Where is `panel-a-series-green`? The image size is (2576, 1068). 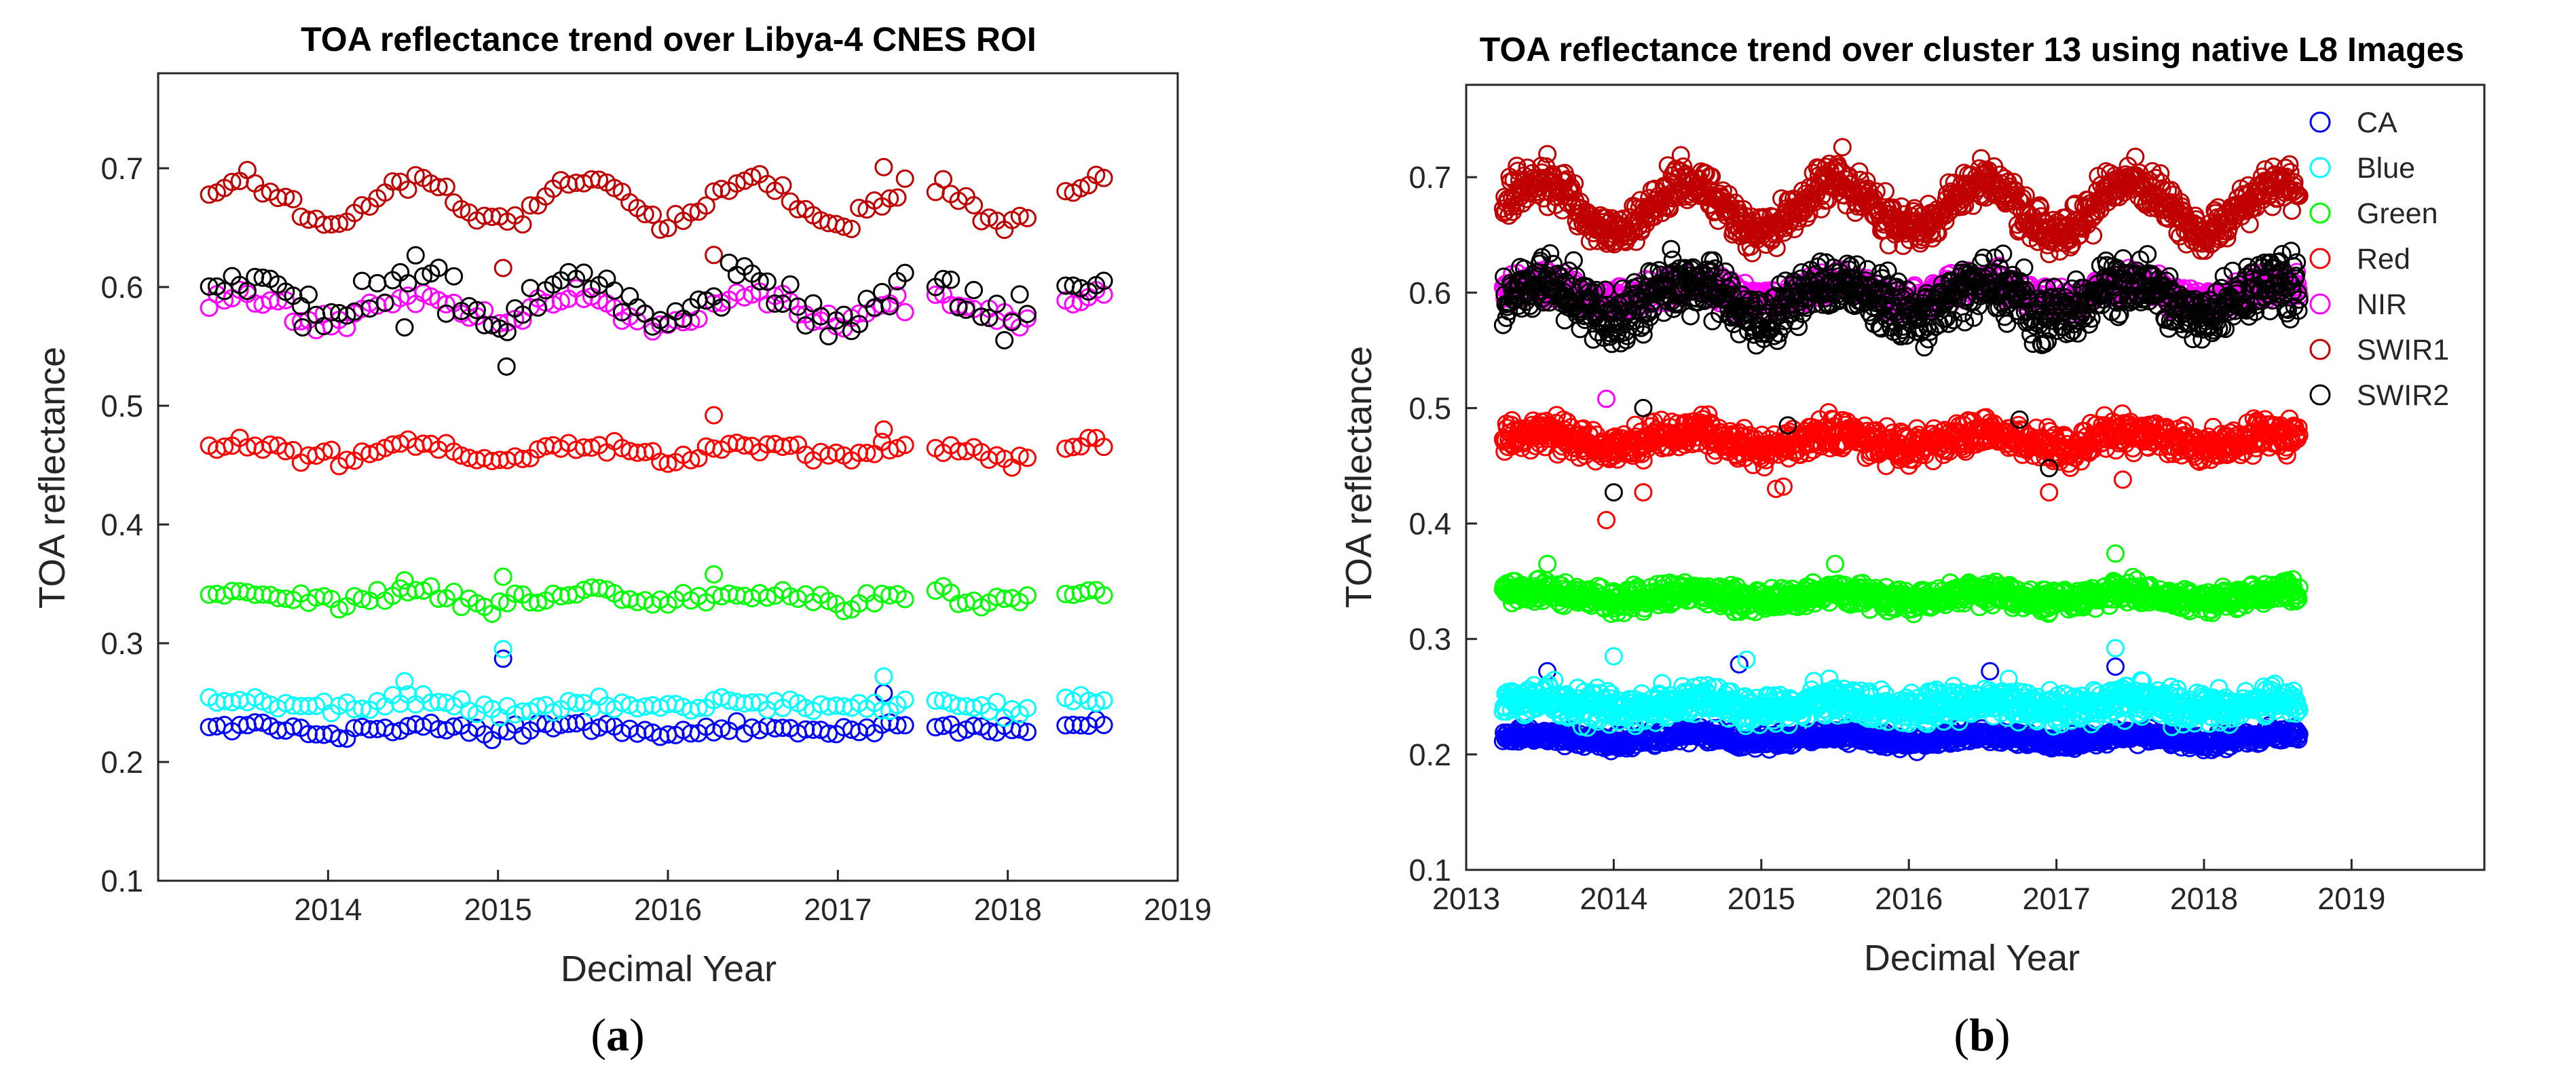 panel-a-series-green is located at coordinates (657, 594).